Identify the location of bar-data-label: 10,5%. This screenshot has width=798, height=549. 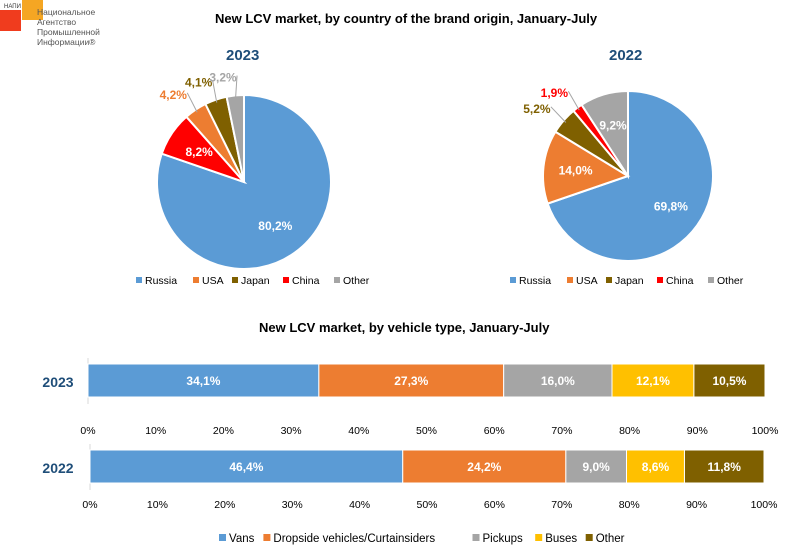
(729, 381).